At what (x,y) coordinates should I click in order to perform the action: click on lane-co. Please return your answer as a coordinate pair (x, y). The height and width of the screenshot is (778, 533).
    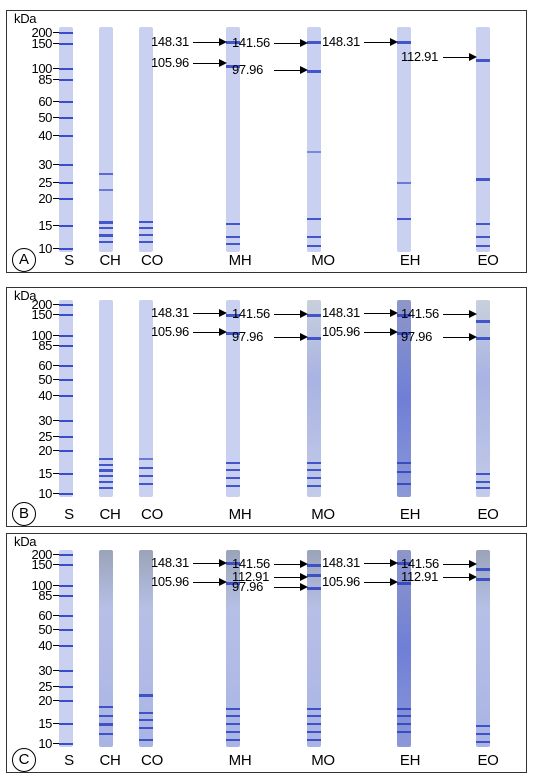
    Looking at the image, I should click on (146, 648).